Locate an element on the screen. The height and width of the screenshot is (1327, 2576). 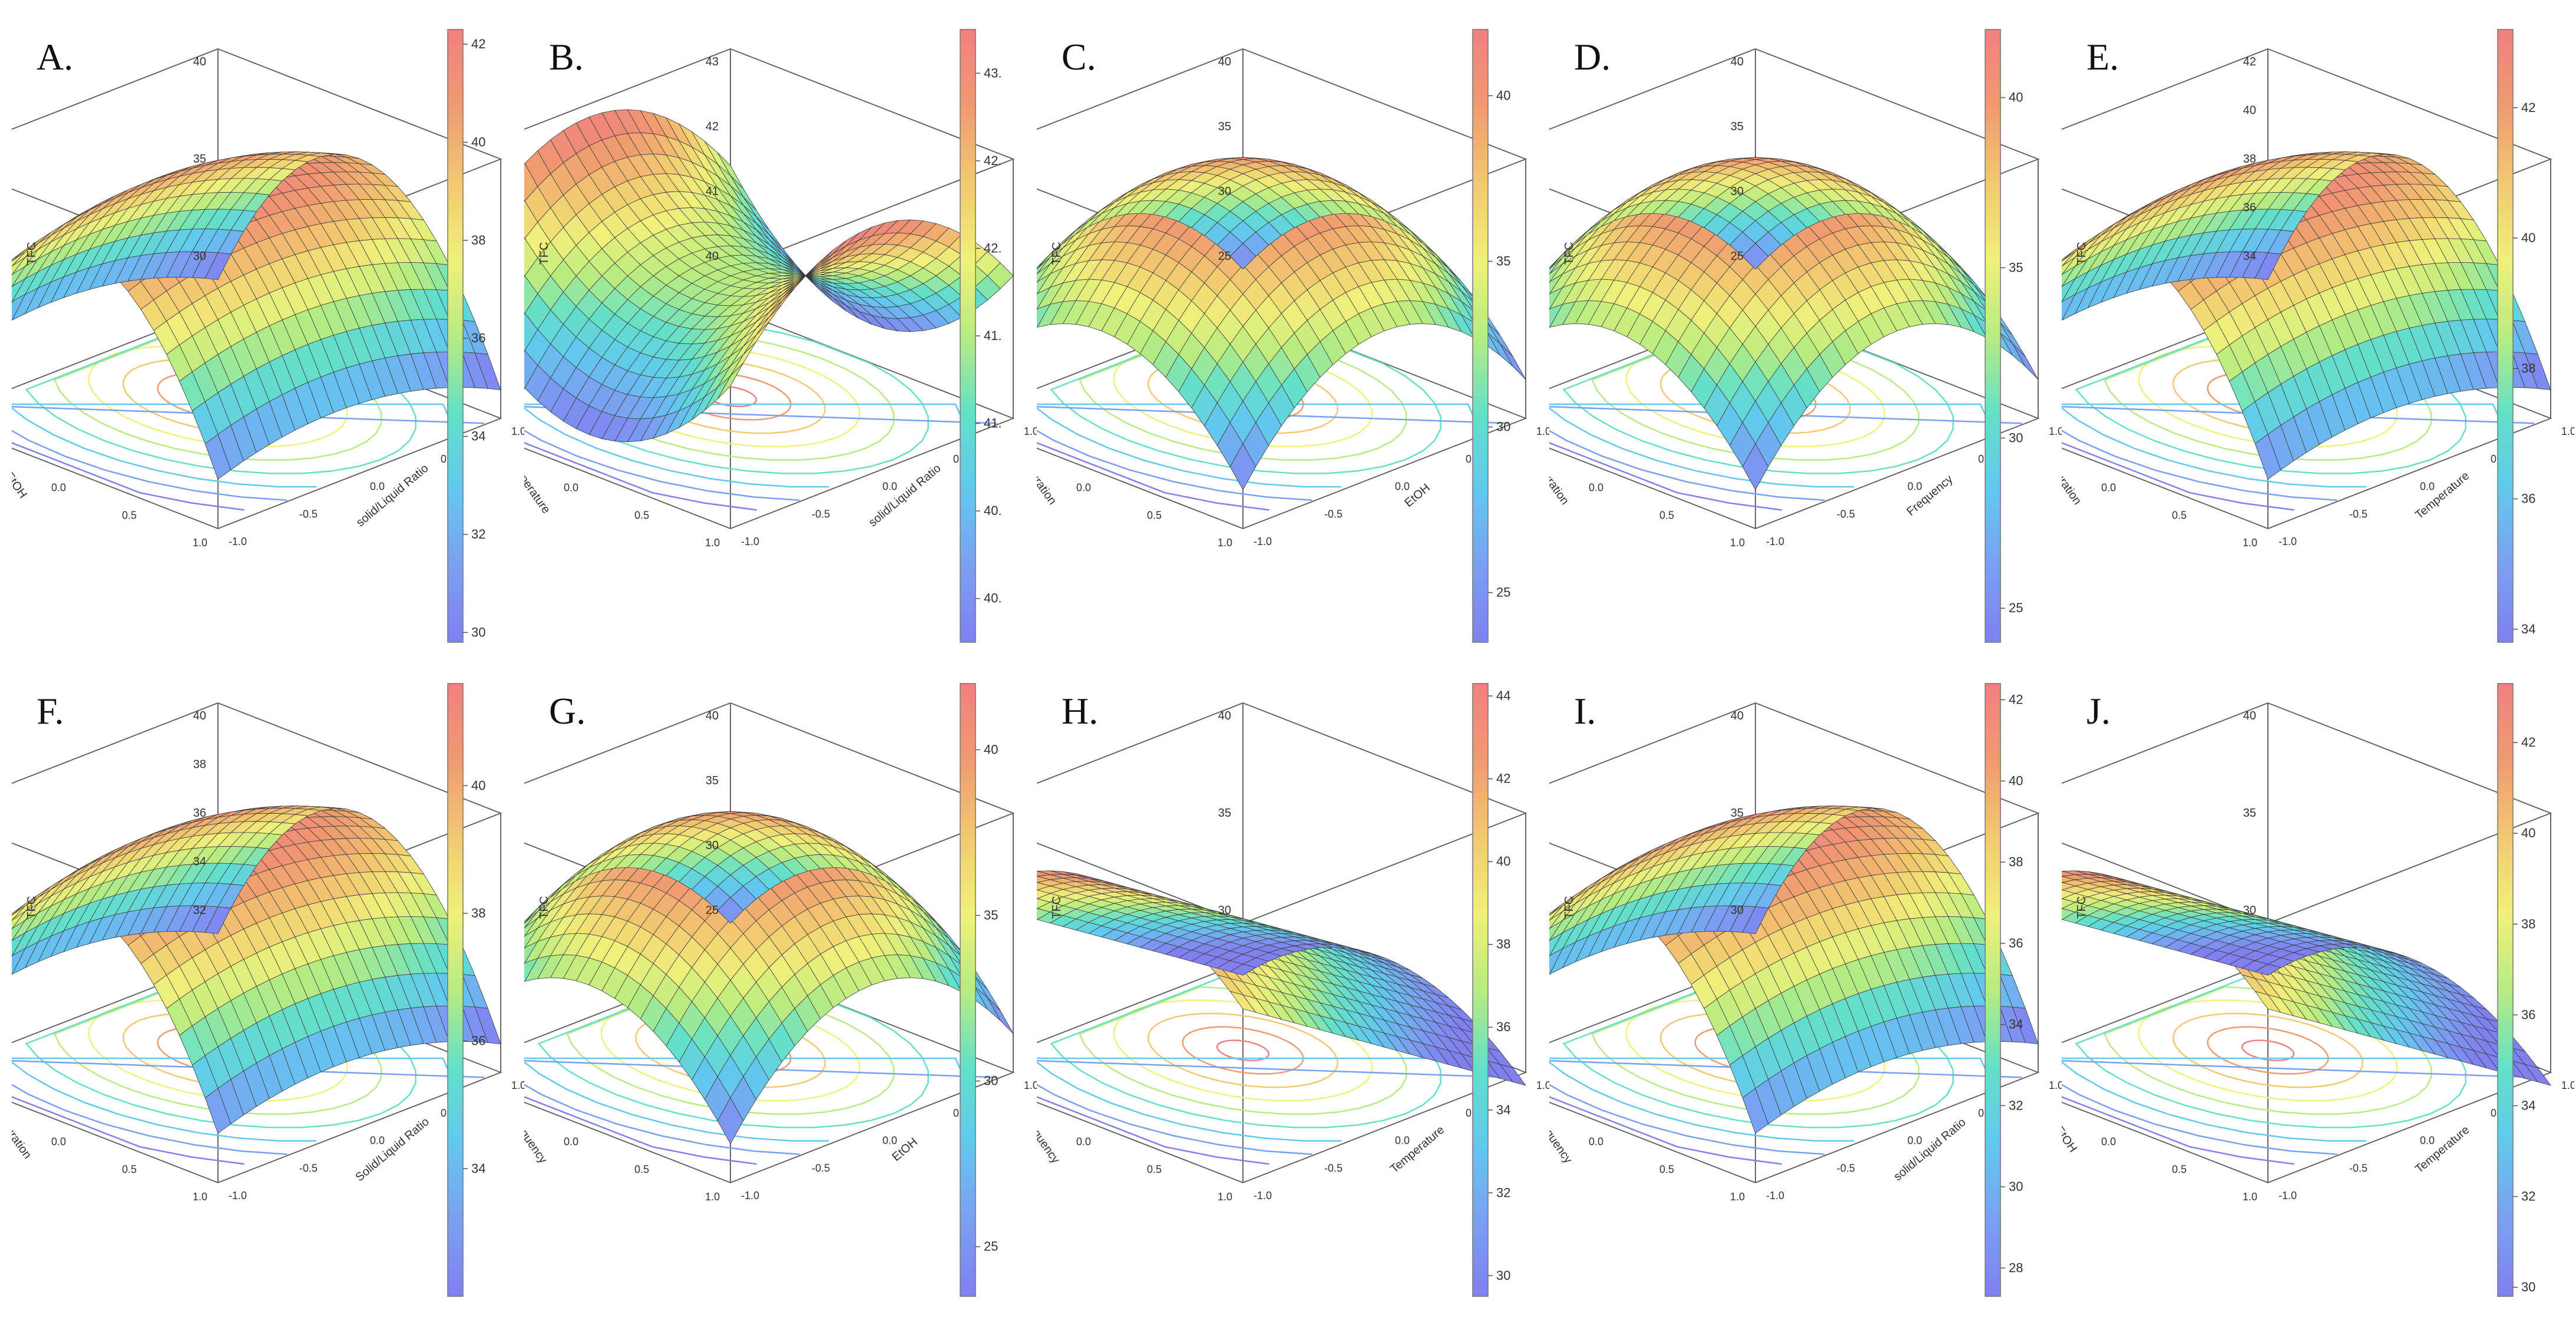
panel-letter: H. is located at coordinates (1080, 711).